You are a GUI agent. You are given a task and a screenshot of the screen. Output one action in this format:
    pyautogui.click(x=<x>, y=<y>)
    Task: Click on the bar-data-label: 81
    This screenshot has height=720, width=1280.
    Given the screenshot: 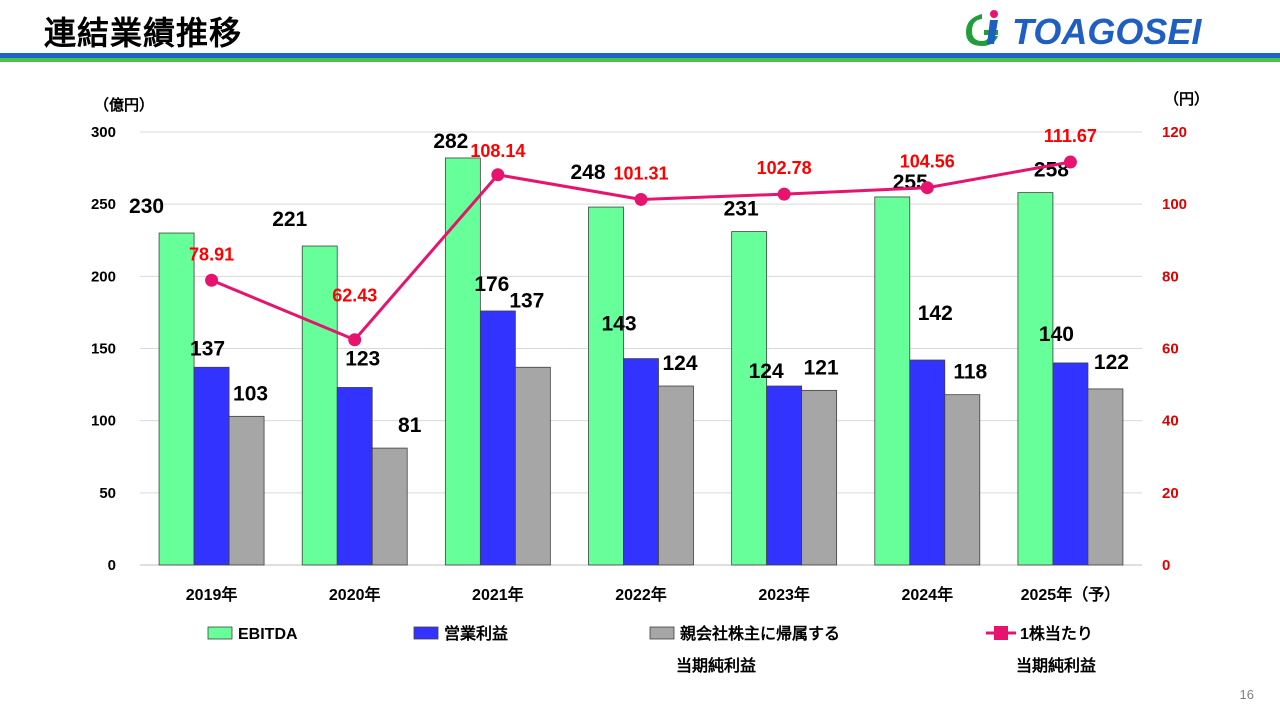 What is the action you would take?
    pyautogui.click(x=410, y=425)
    